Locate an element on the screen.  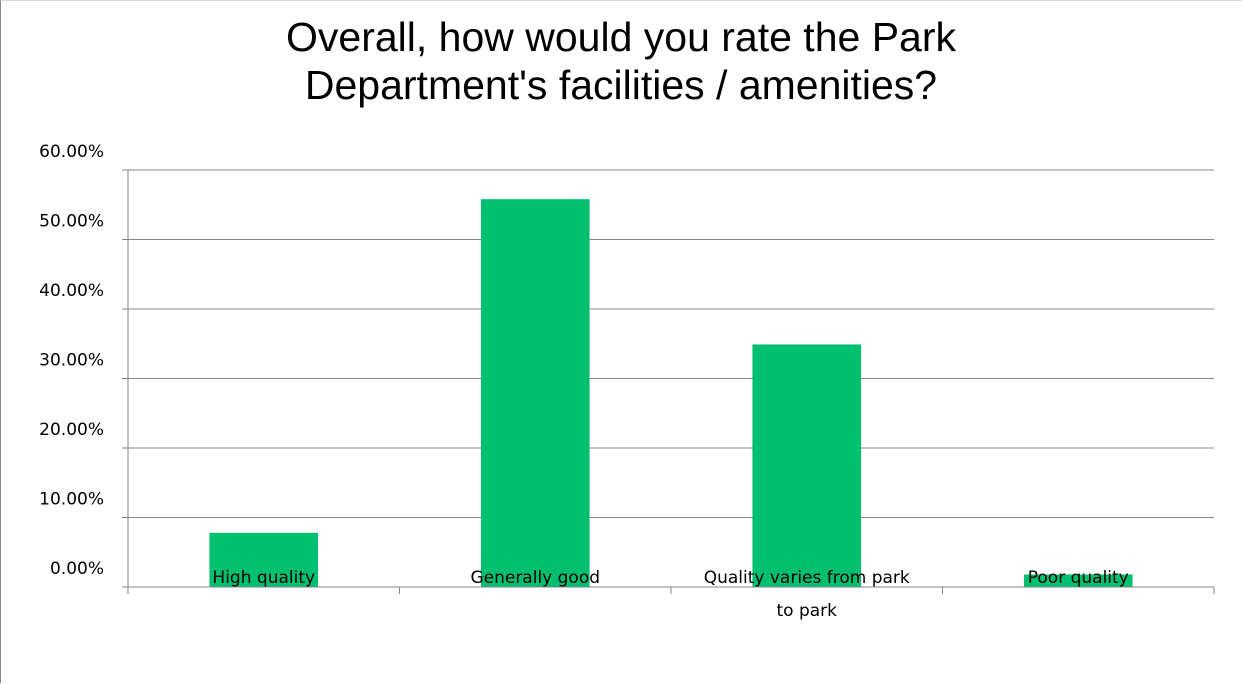
y-tick-label: 10.00% is located at coordinates (71, 500).